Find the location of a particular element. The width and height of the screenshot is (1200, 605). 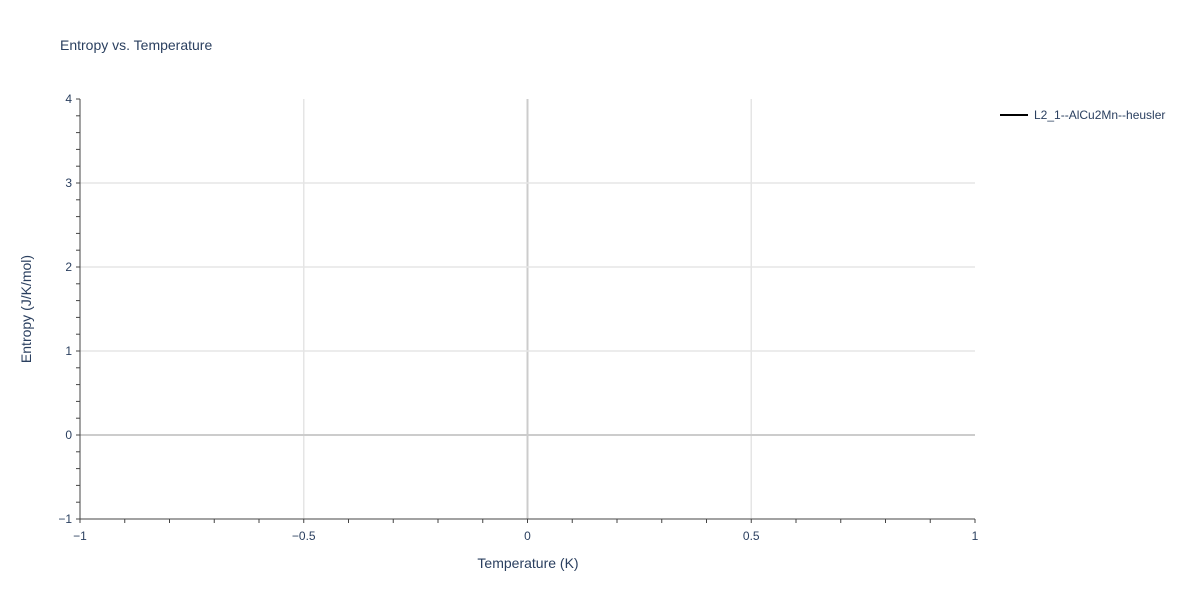

y-tick-label: 3 is located at coordinates (68, 183).